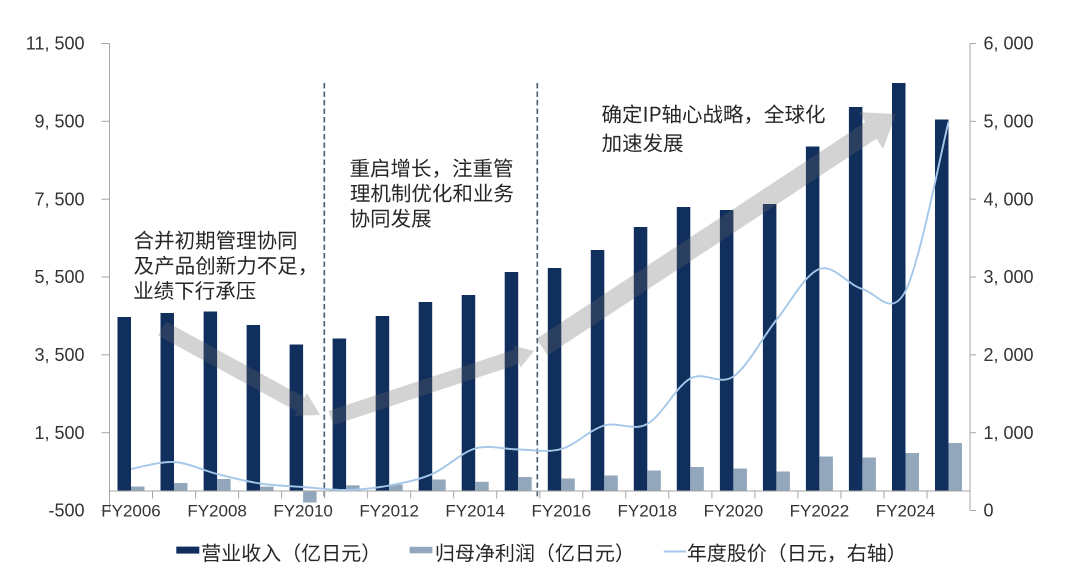  I want to click on svg-text: FY2008, so click(217, 511).